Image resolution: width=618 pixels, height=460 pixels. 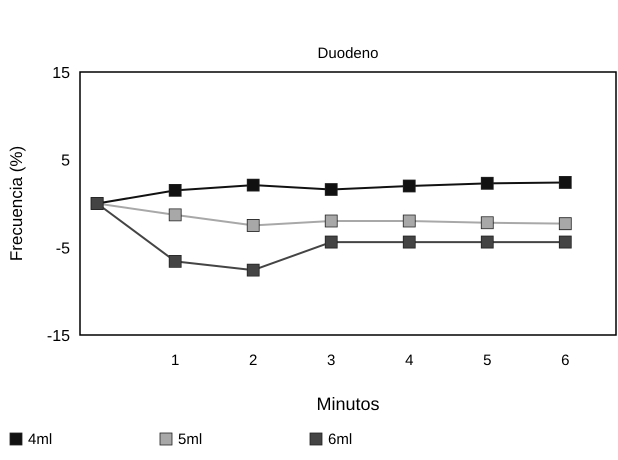 I want to click on x-axis-title: Minutos, so click(x=348, y=404).